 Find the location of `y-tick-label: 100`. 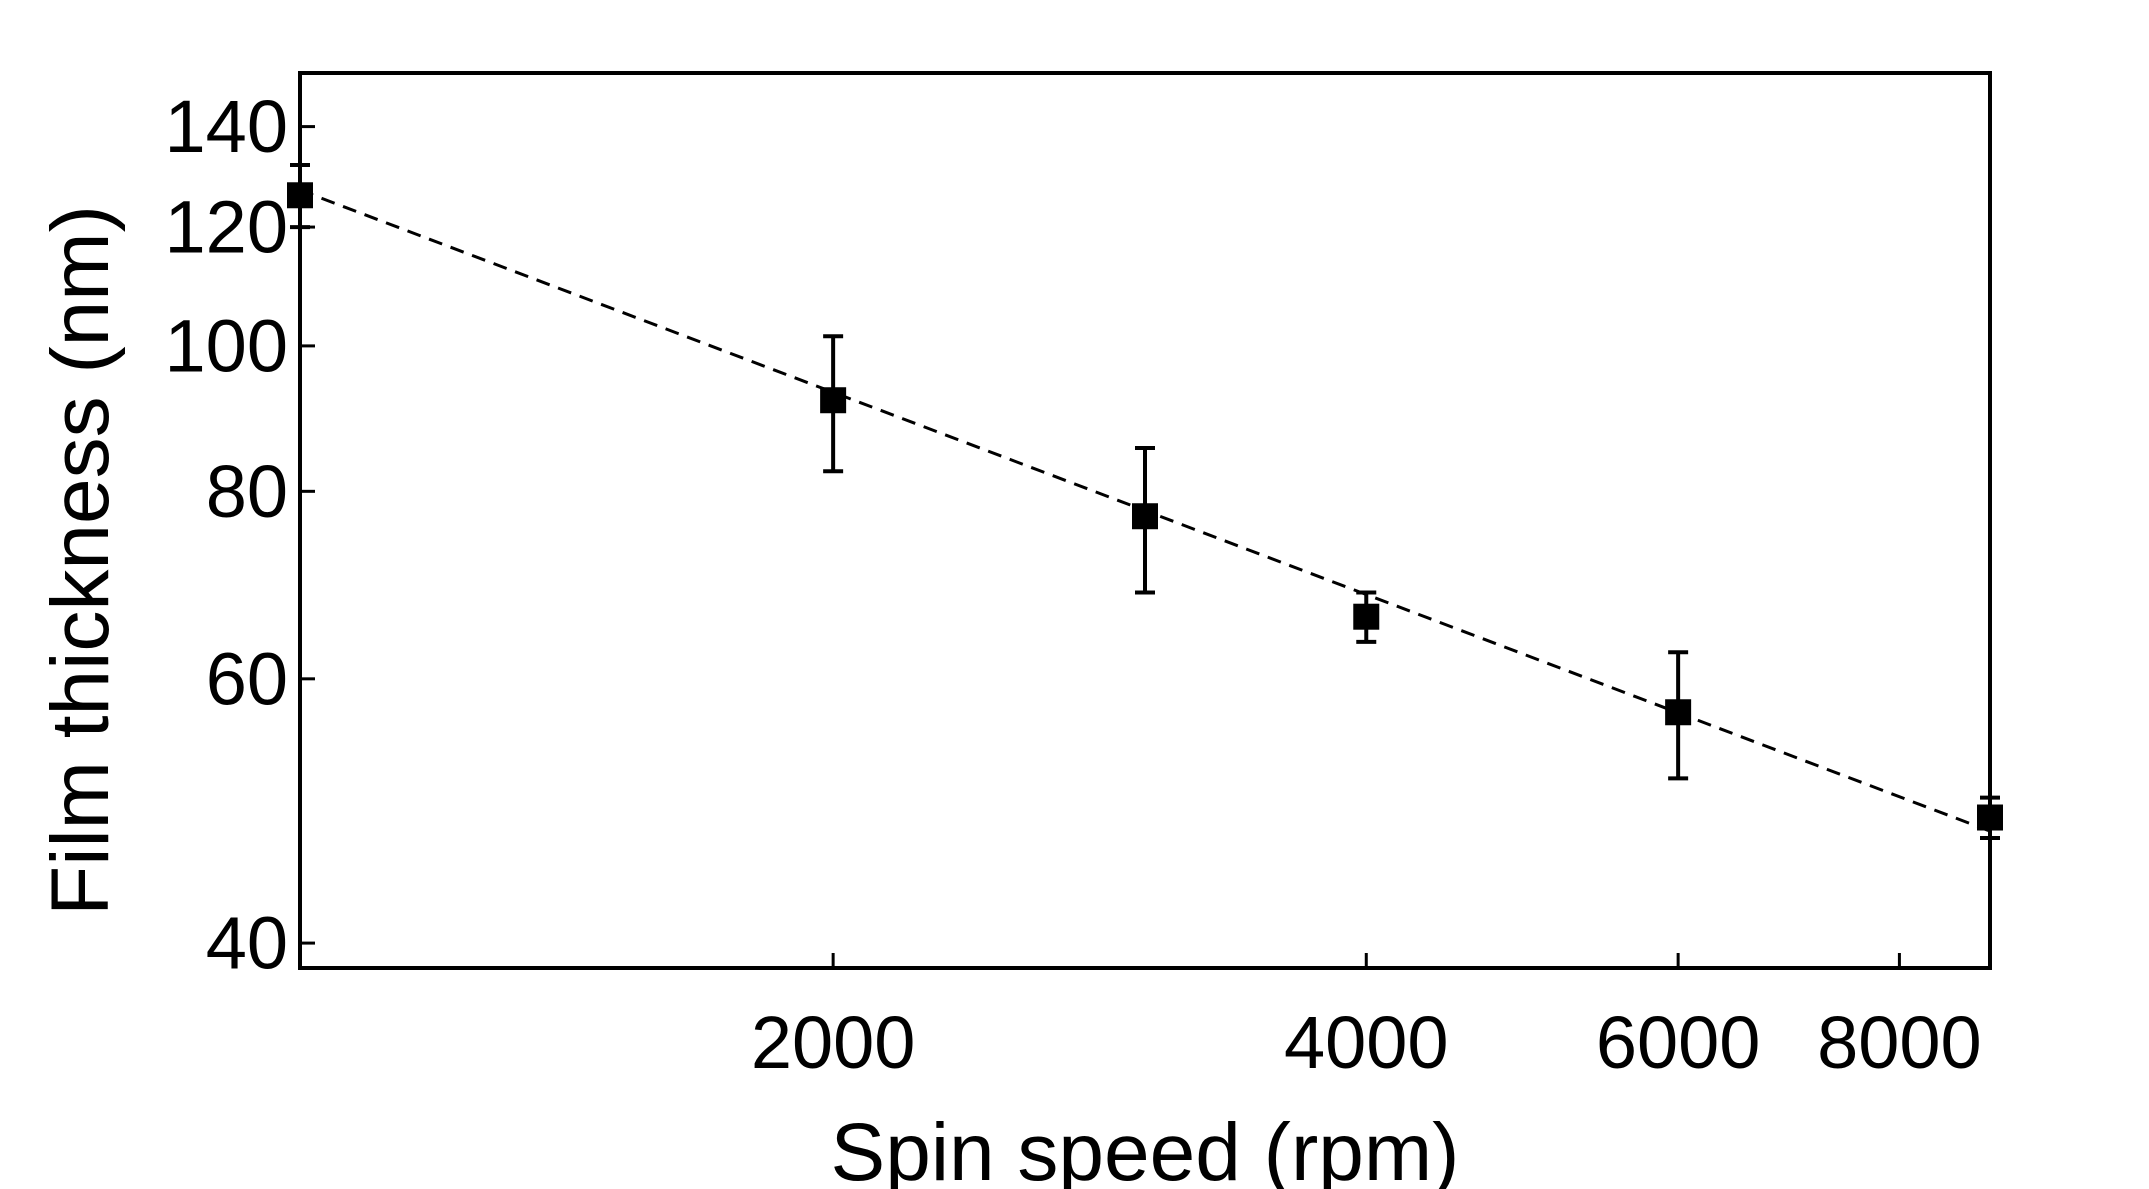

y-tick-label: 100 is located at coordinates (226, 345).